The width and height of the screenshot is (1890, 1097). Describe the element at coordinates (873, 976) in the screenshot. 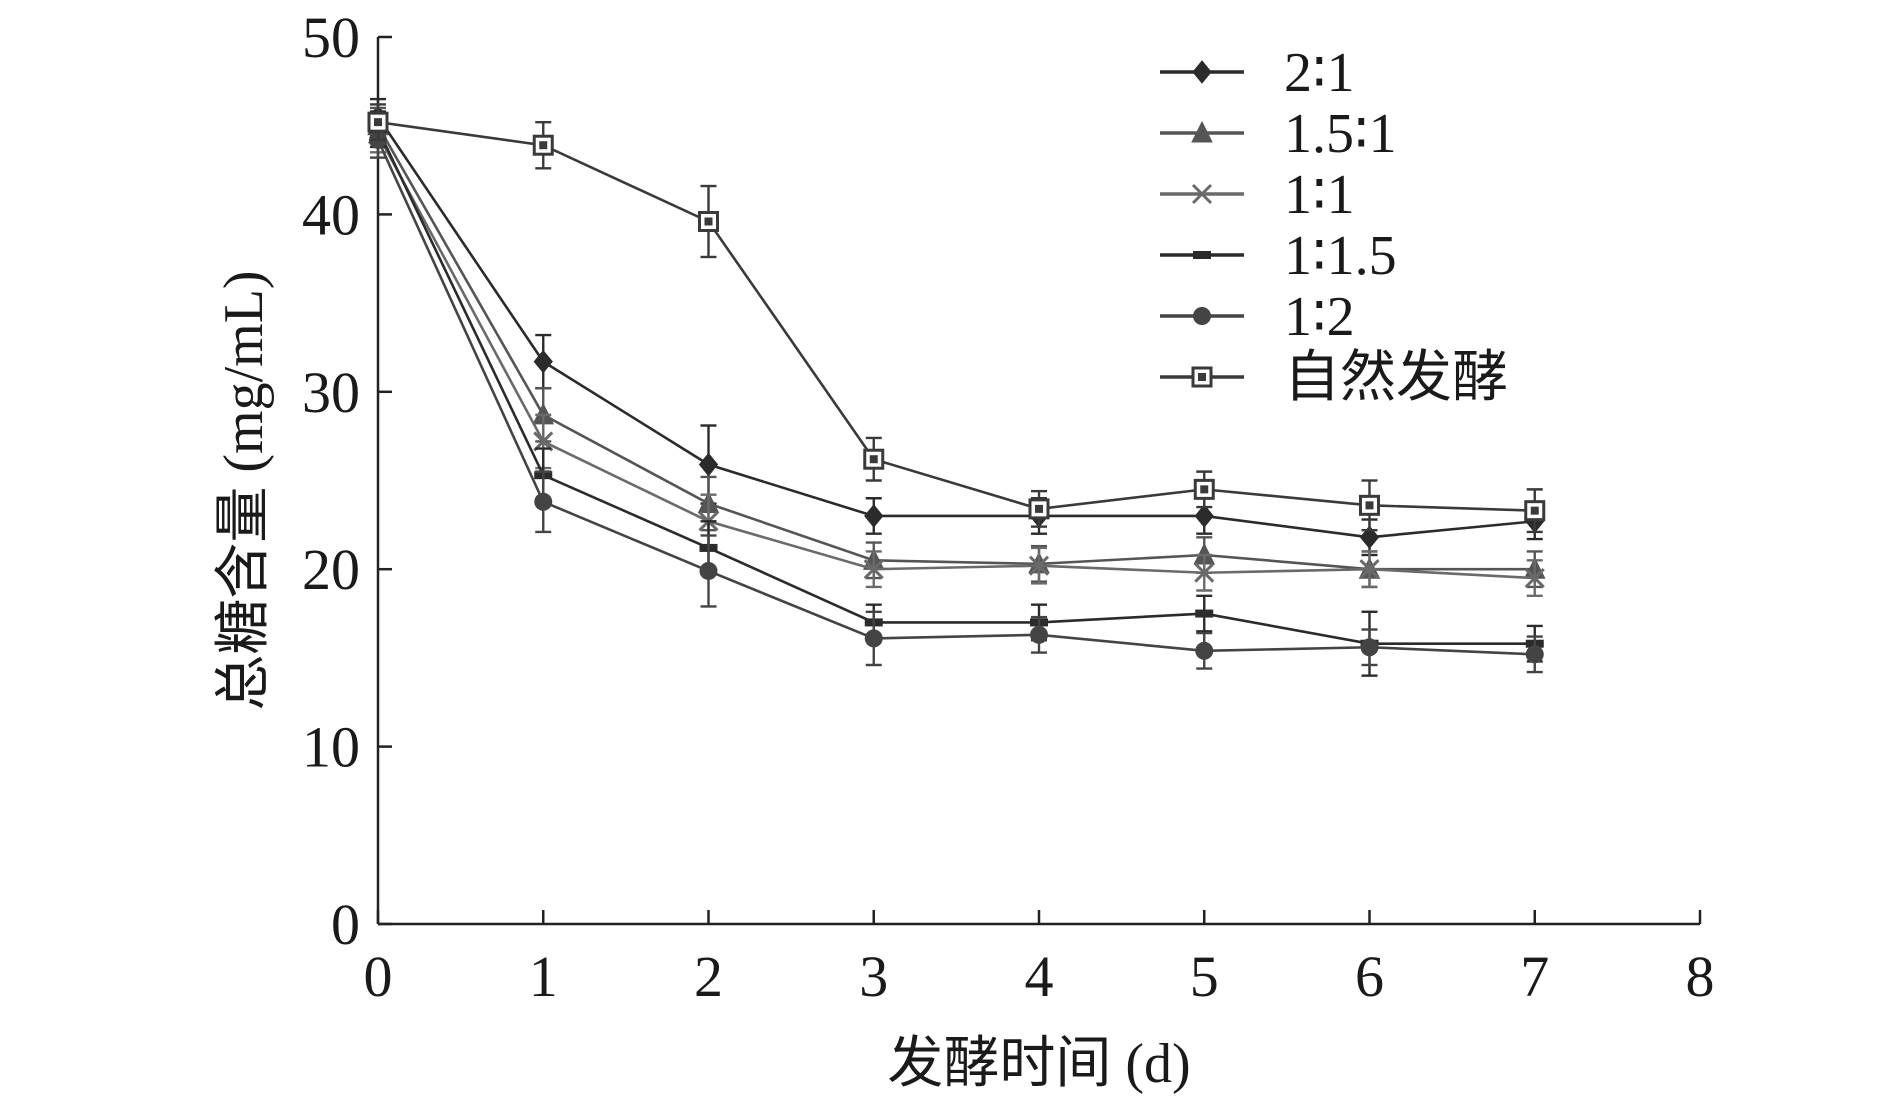

I see `x-tick-label: 3` at that location.